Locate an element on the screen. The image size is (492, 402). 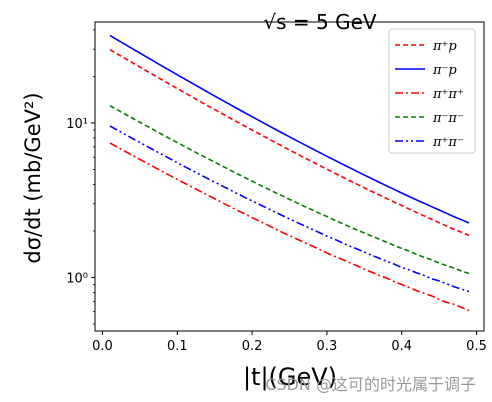
y-axis-ticks: 10⁰ 10¹ is located at coordinates (80, 177).